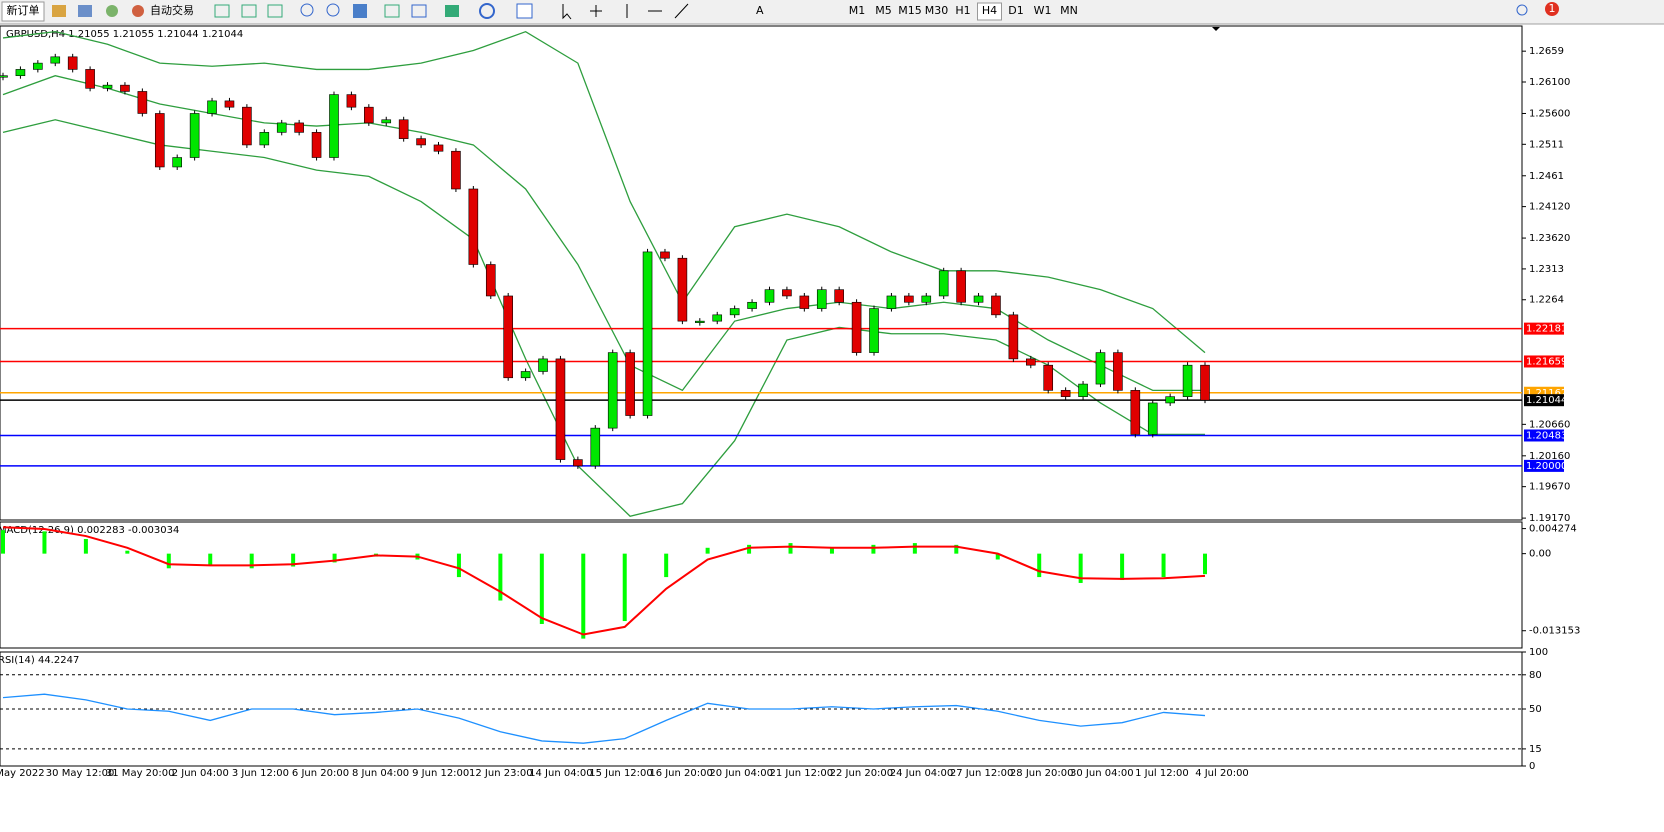 The width and height of the screenshot is (1664, 832). I want to click on signal-line, so click(604, 581).